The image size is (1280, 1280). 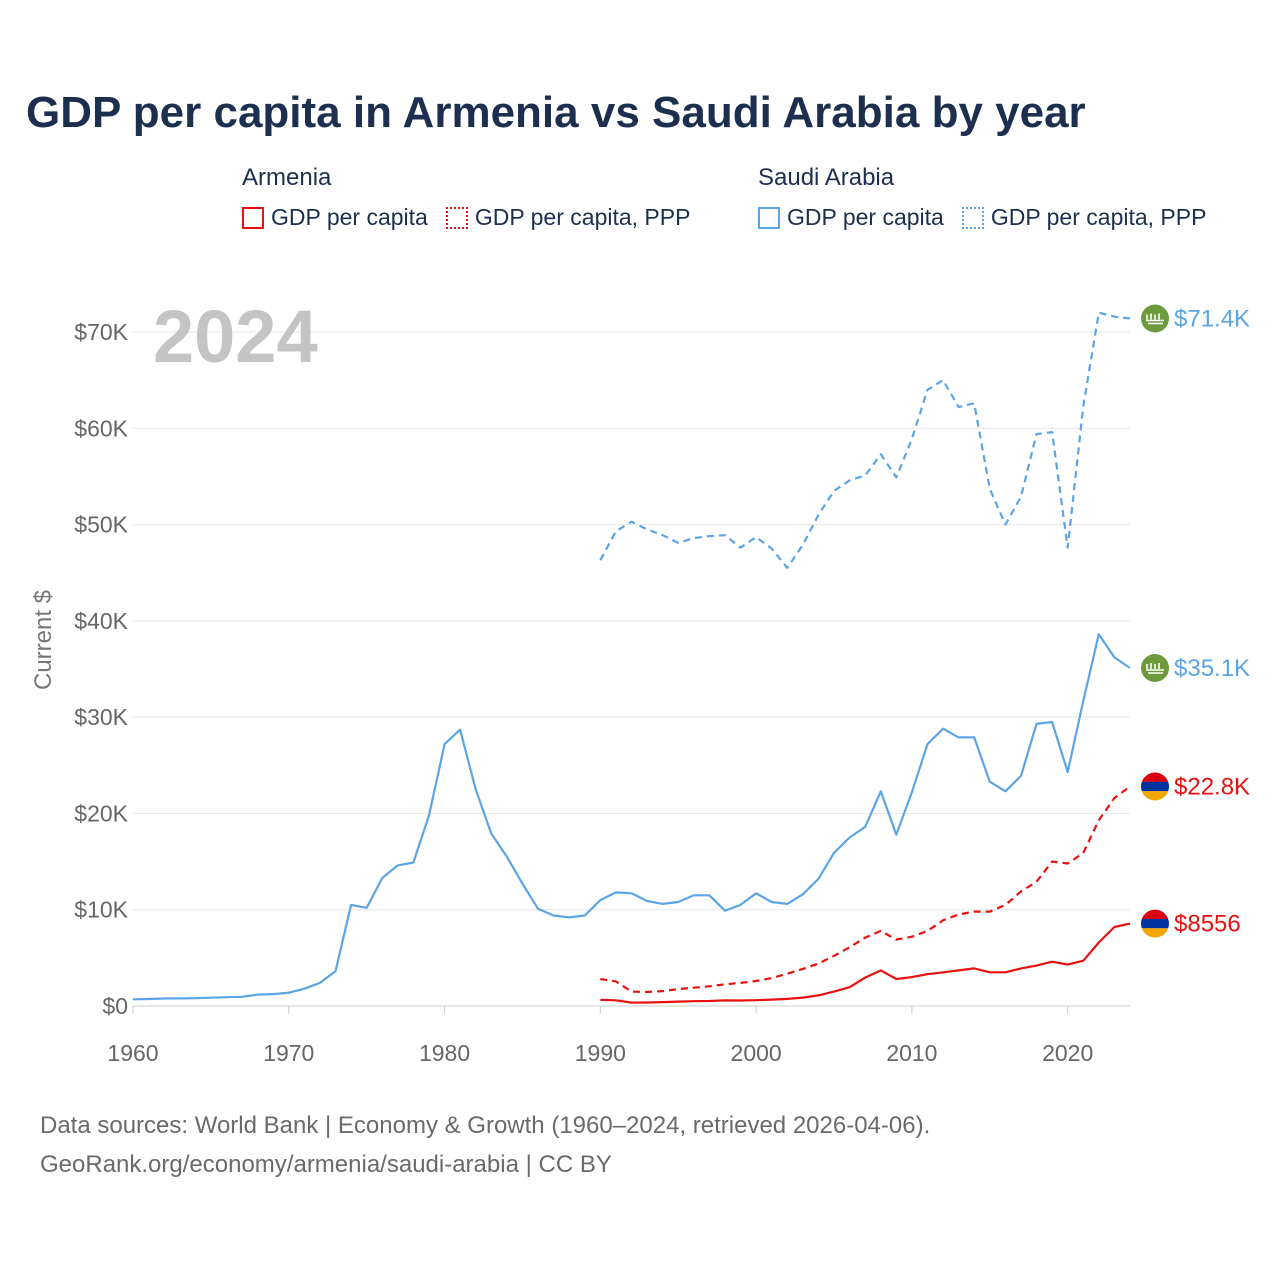 I want to click on legend-label-armenia-gdp: GDP per capita, so click(x=349, y=217).